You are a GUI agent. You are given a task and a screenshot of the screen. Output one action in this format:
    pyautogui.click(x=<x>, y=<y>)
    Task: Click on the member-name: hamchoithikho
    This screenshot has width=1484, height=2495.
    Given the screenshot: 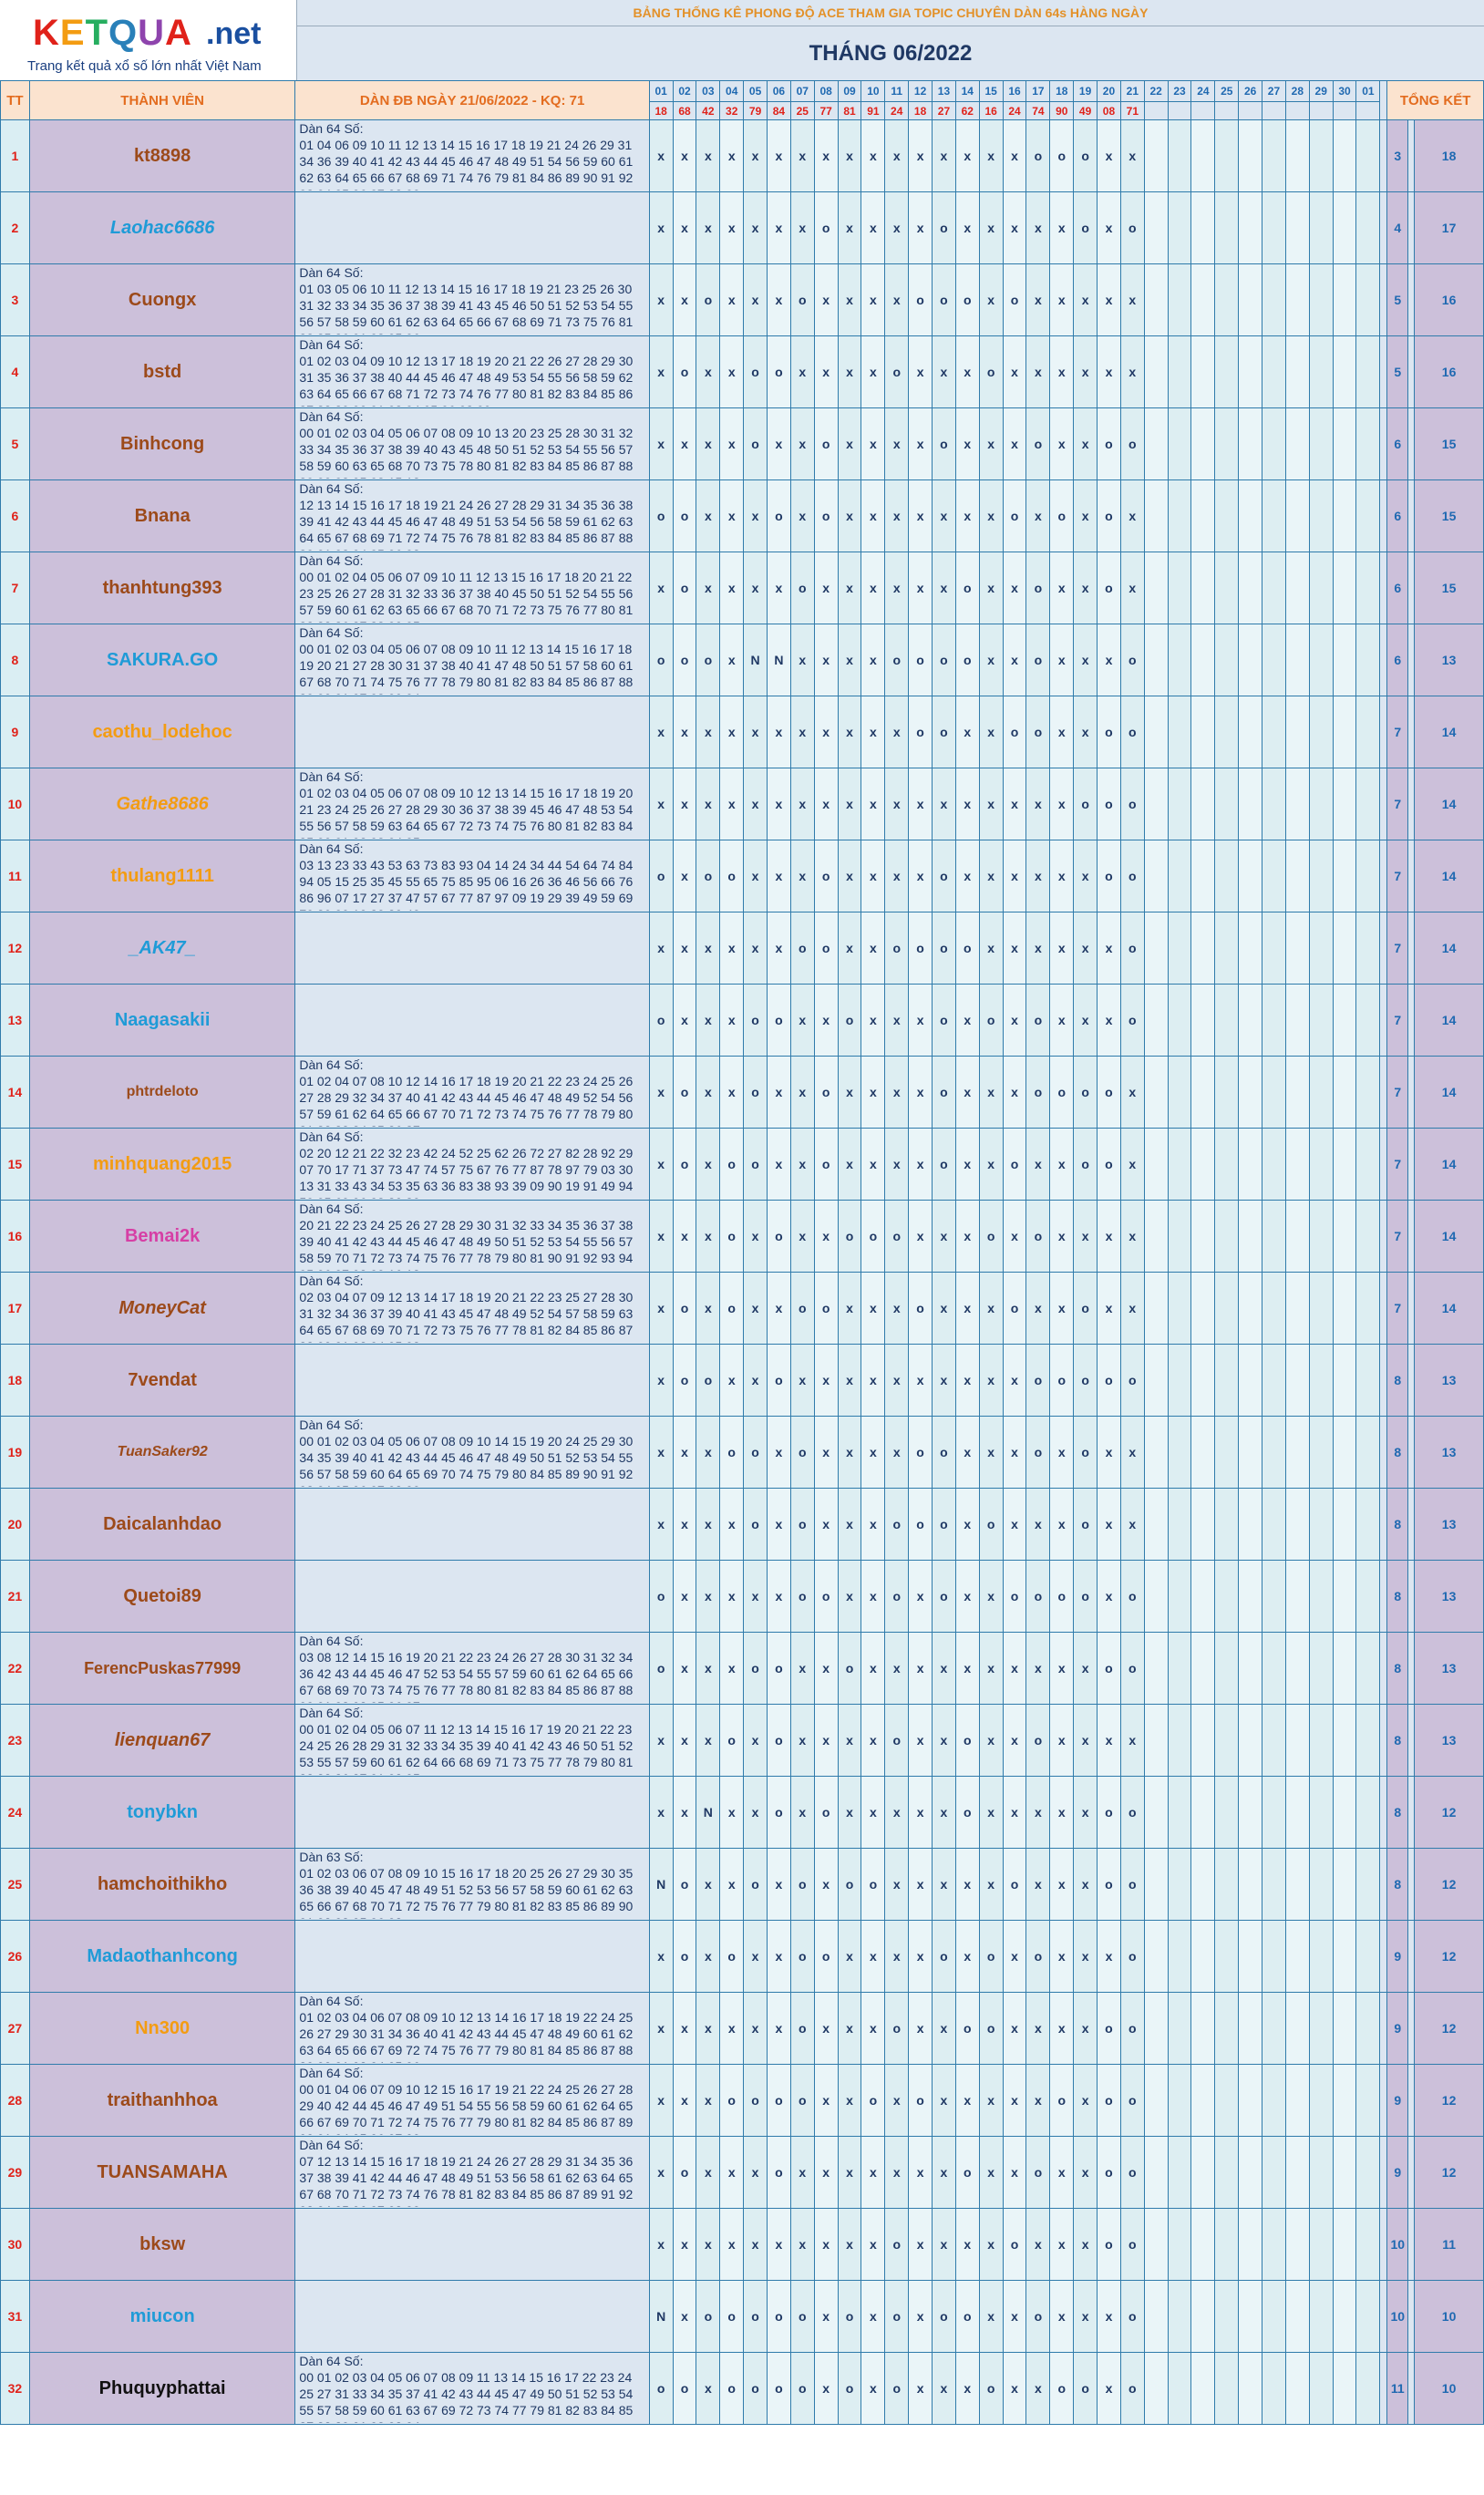 What is the action you would take?
    pyautogui.click(x=162, y=1884)
    